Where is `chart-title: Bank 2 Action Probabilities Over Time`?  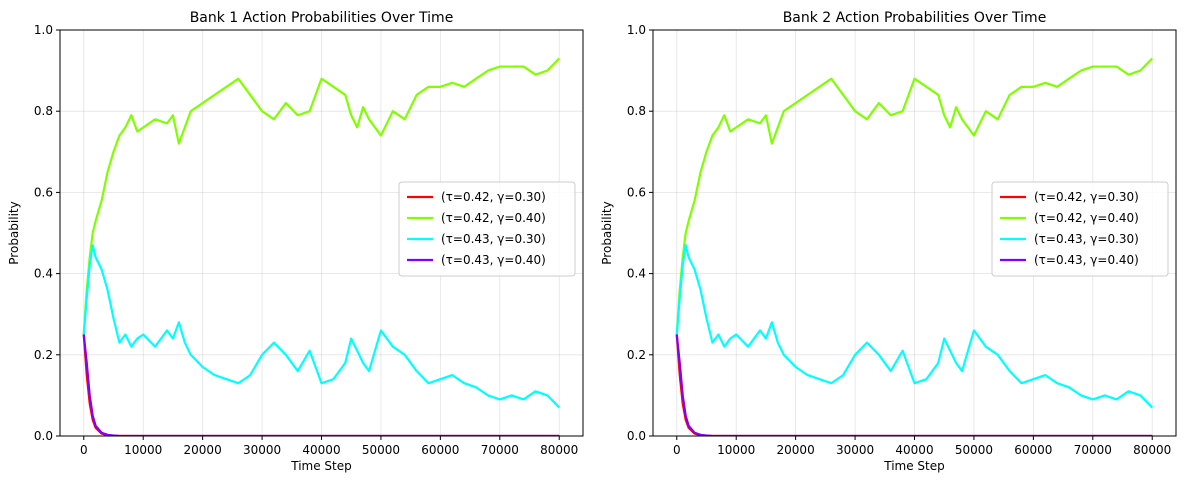
chart-title: Bank 2 Action Probabilities Over Time is located at coordinates (915, 18).